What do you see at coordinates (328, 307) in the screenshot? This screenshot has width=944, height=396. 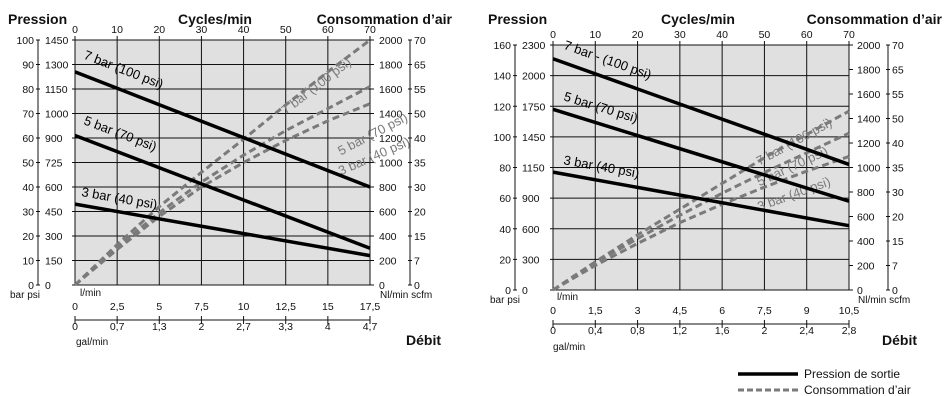 I see `chart1-lpm-tick-label: 15` at bounding box center [328, 307].